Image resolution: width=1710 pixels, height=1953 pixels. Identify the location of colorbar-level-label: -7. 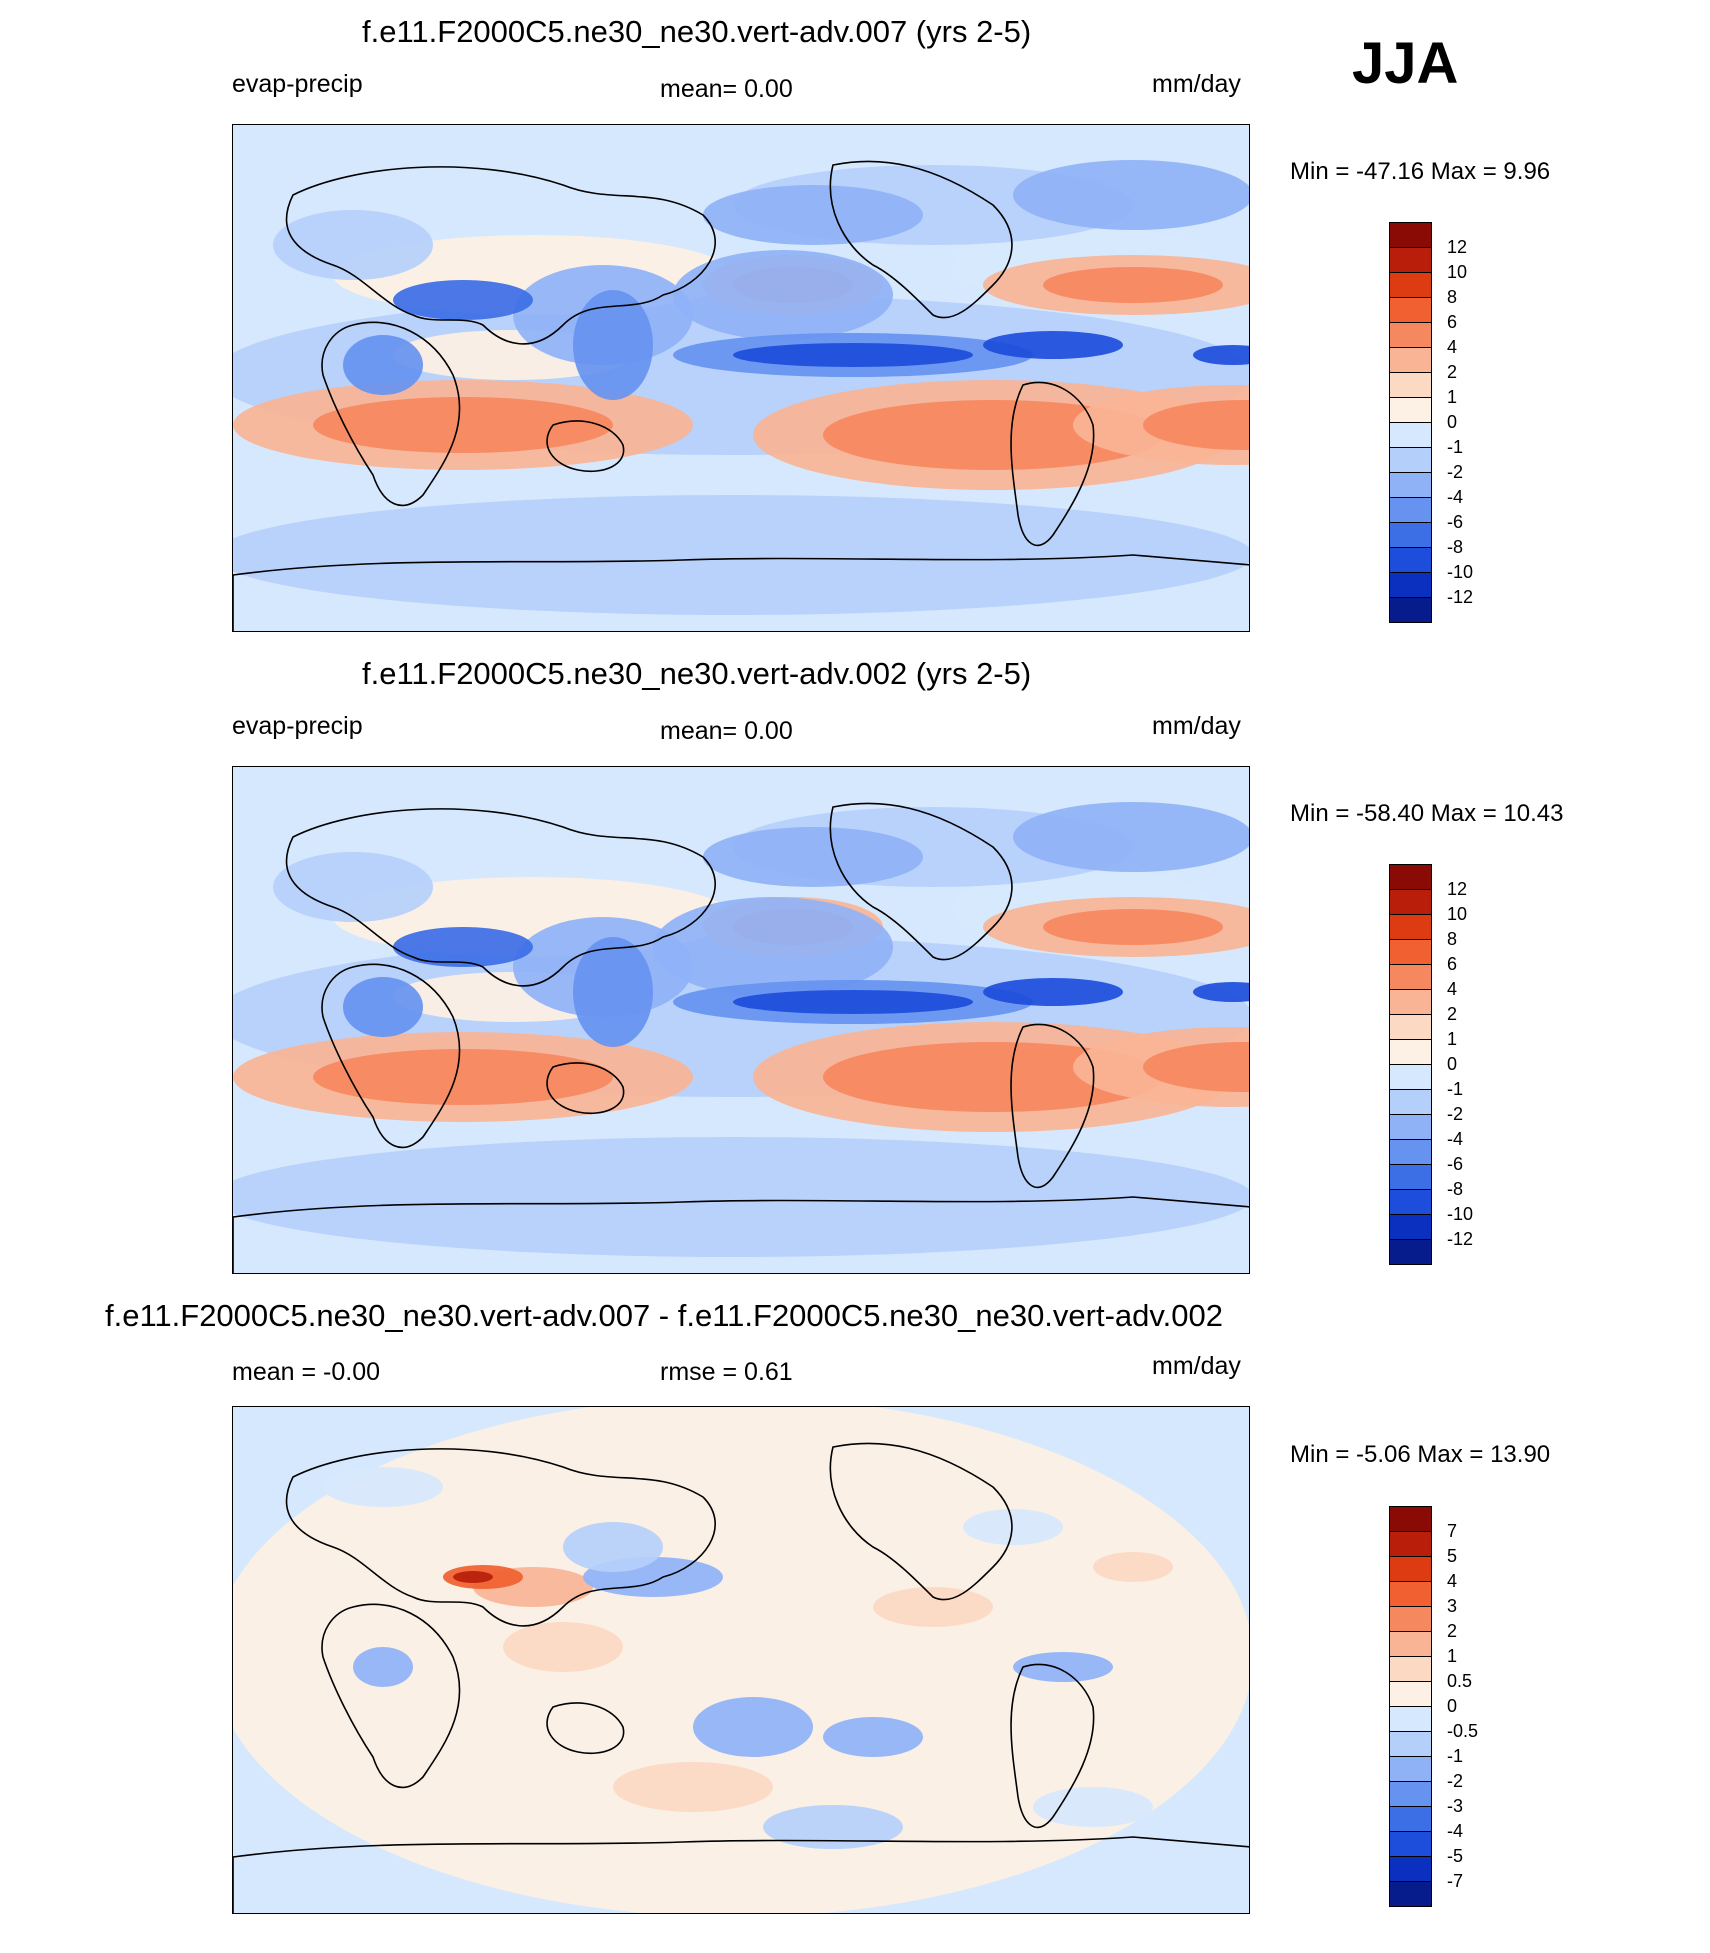
(1455, 1881).